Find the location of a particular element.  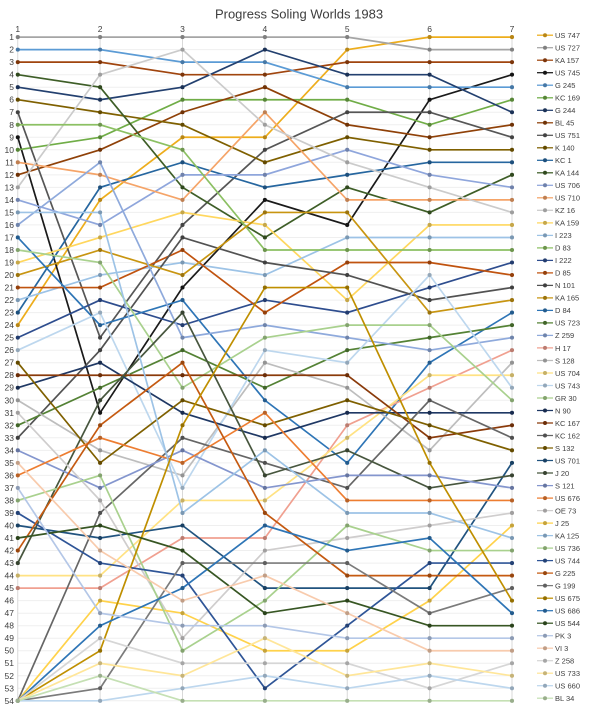

svg-text: 31 is located at coordinates (10, 413).